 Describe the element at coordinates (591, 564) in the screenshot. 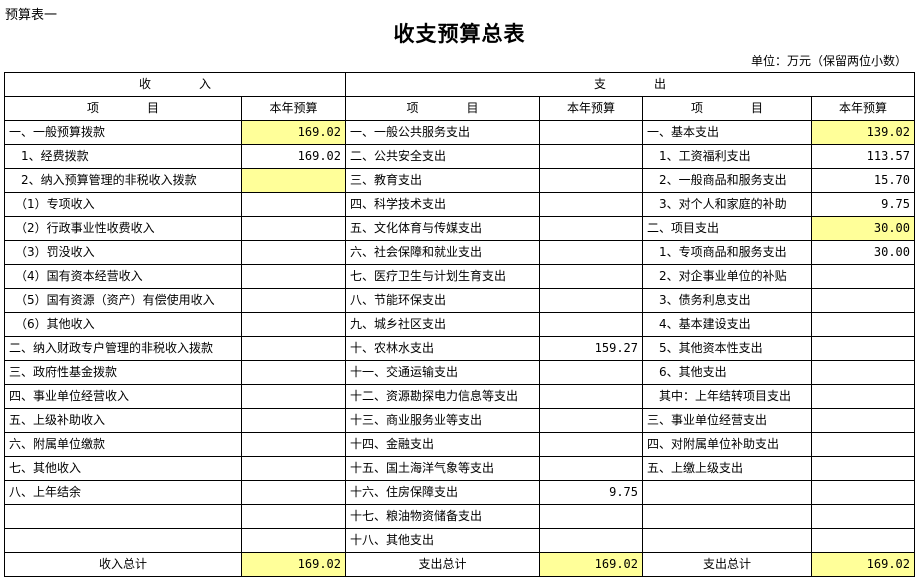

I see `expense1-total-value: 169.02` at that location.